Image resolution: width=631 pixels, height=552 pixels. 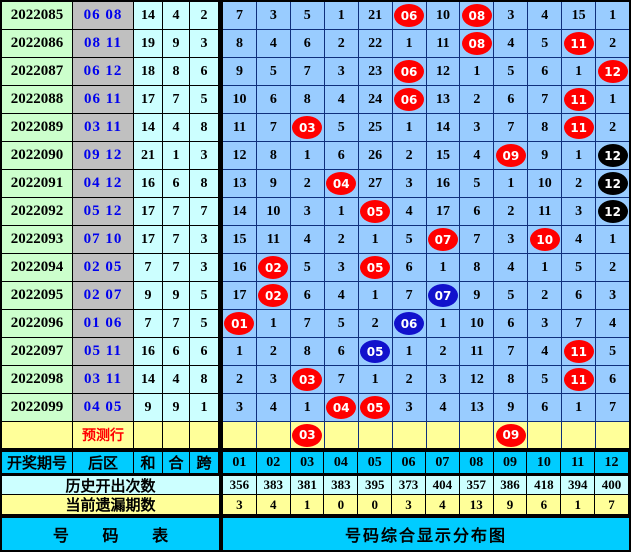 I want to click on sum-cell: 14, so click(x=148, y=16).